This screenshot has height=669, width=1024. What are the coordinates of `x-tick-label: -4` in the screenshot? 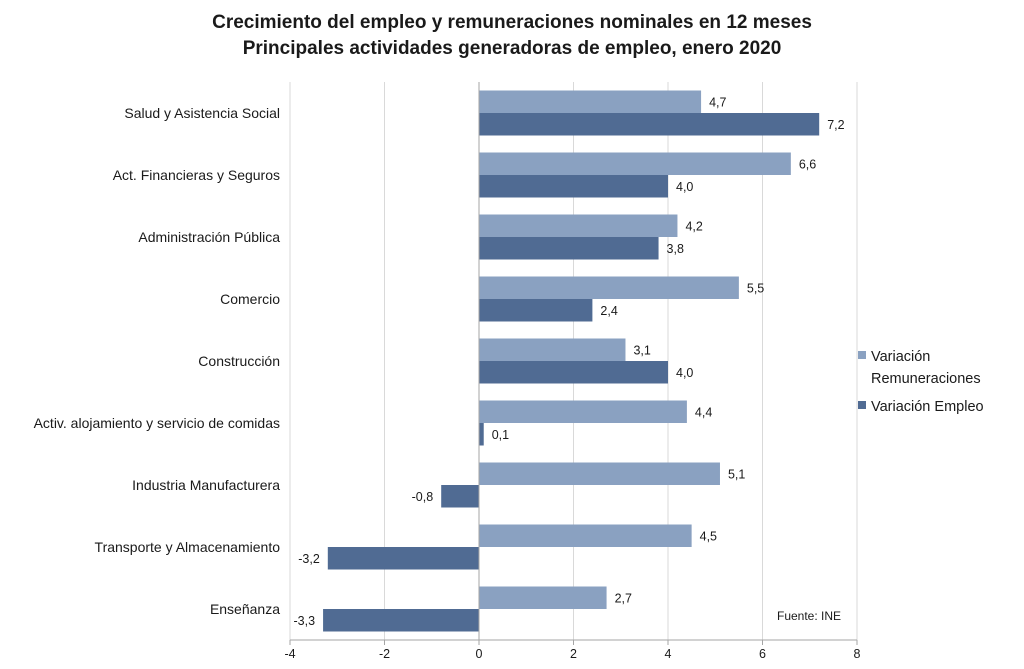 It's located at (289, 654).